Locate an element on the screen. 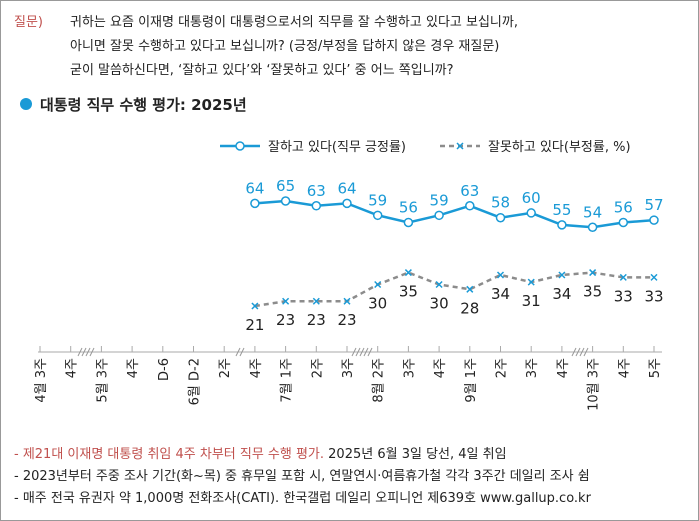 Image resolution: width=699 pixels, height=521 pixels. data-label: 55 is located at coordinates (561, 210).